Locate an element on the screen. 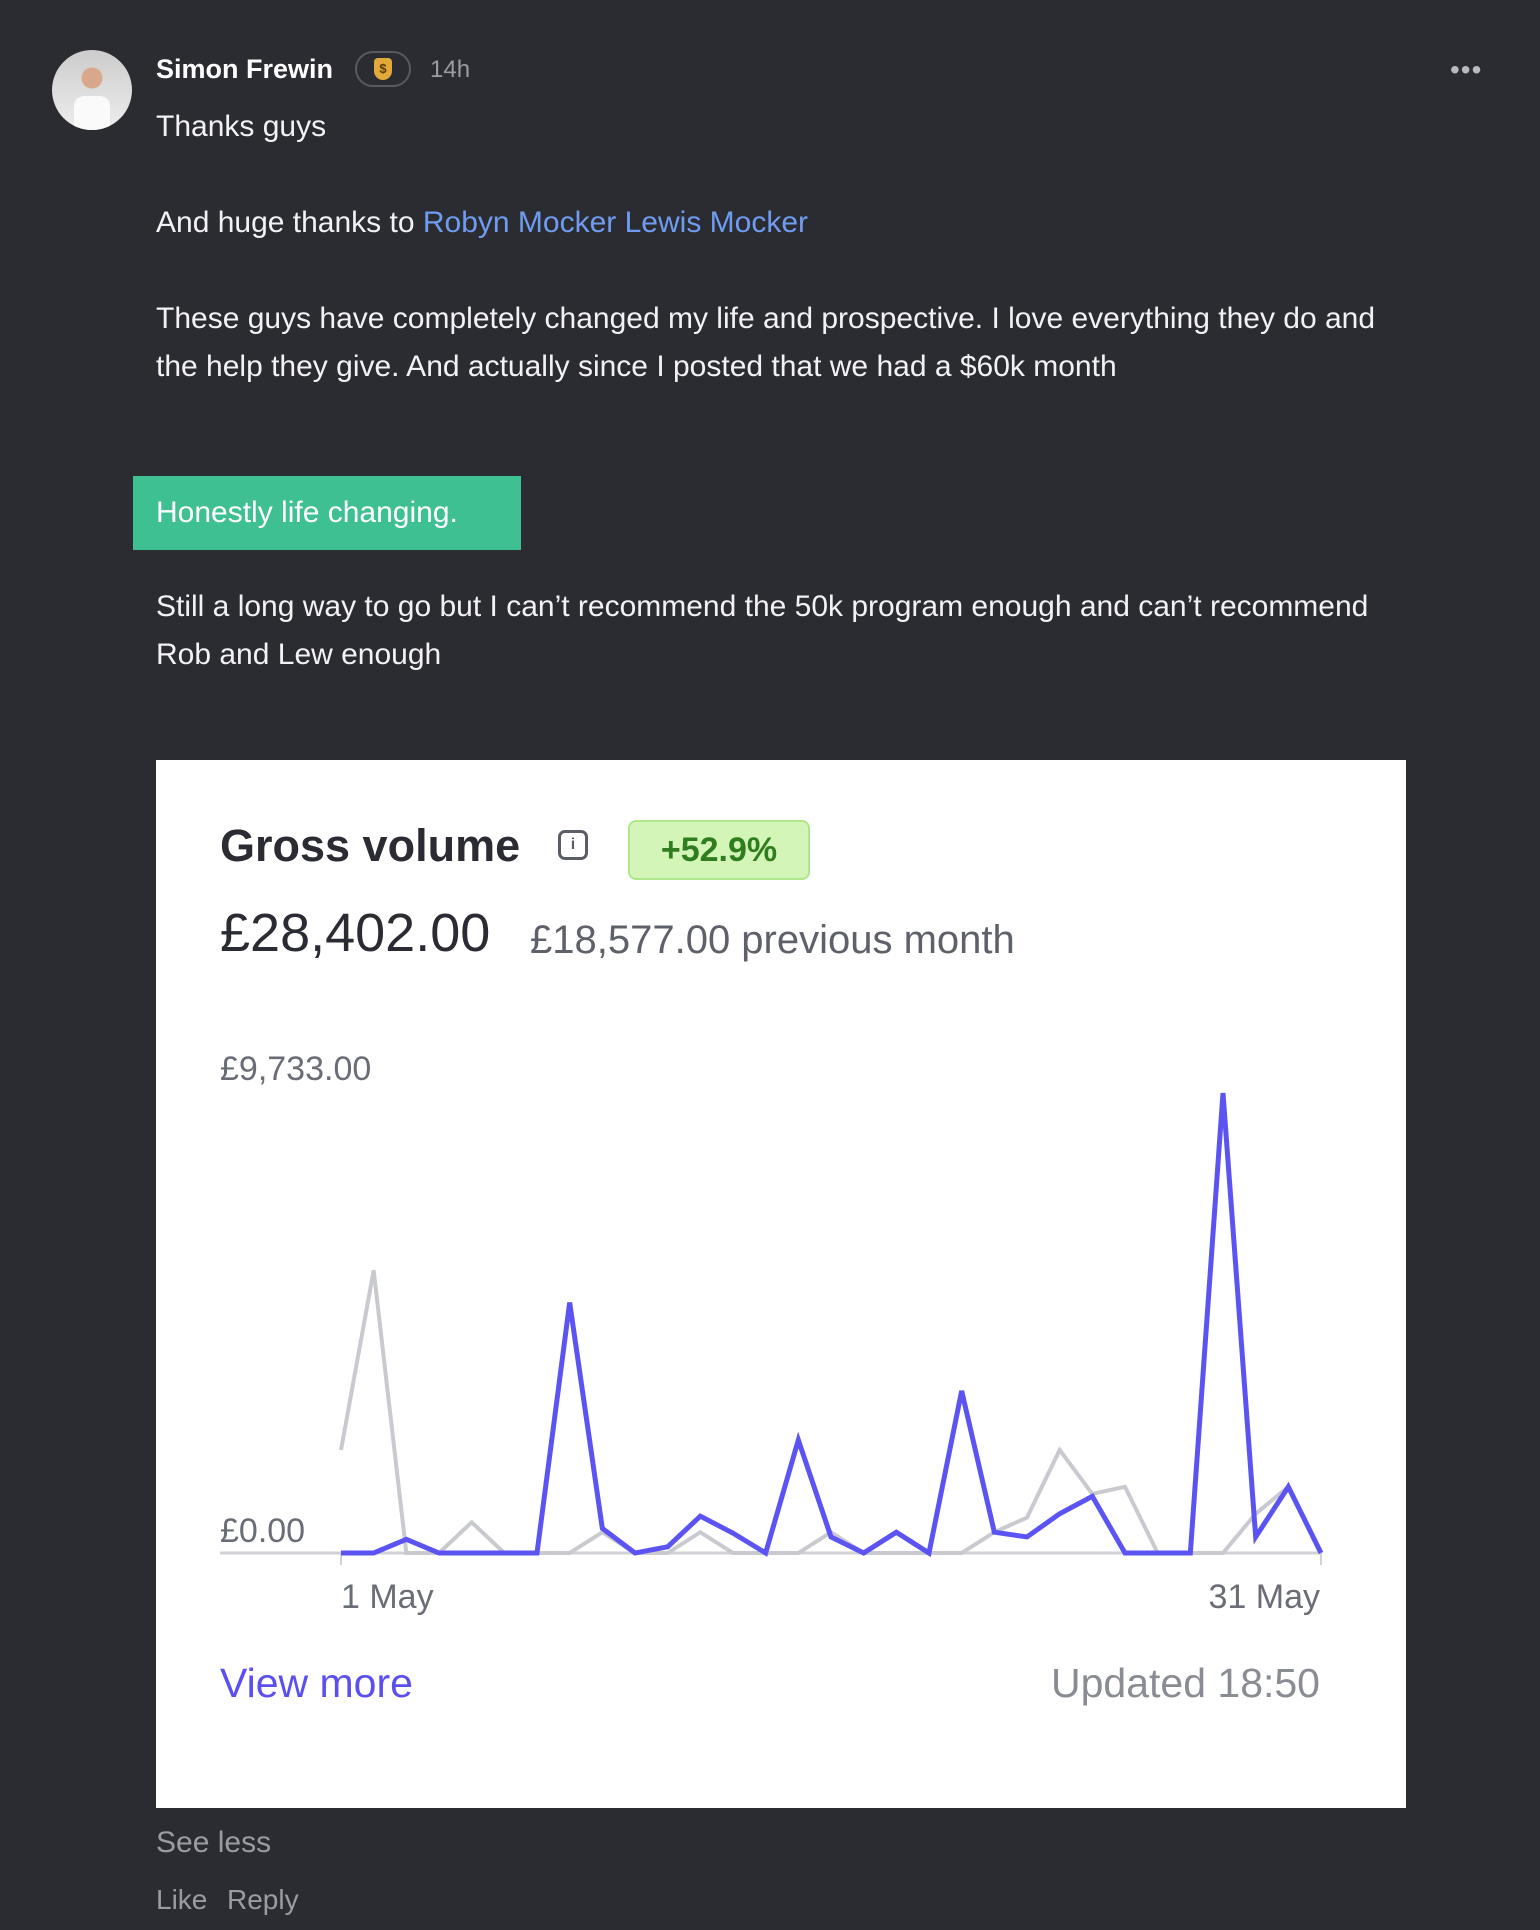 The width and height of the screenshot is (1540, 1930). post-time: 14h is located at coordinates (450, 69).